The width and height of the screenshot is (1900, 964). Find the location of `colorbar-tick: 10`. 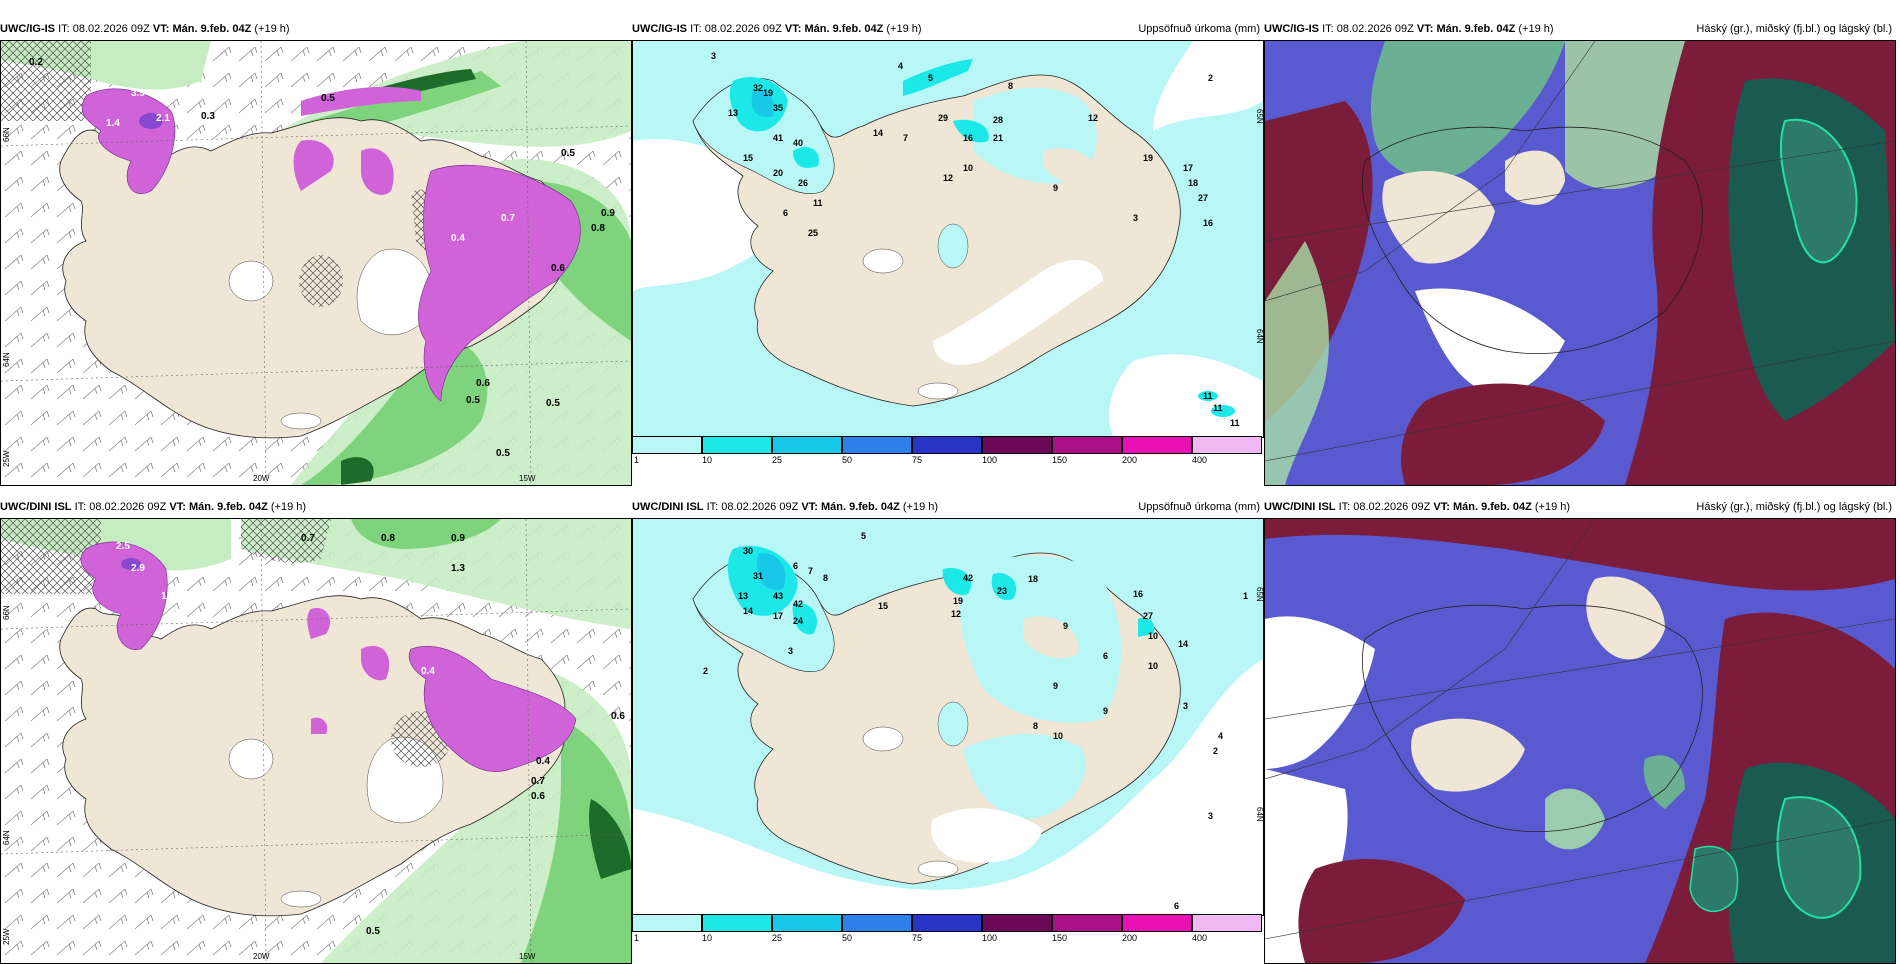

colorbar-tick: 10 is located at coordinates (707, 460).